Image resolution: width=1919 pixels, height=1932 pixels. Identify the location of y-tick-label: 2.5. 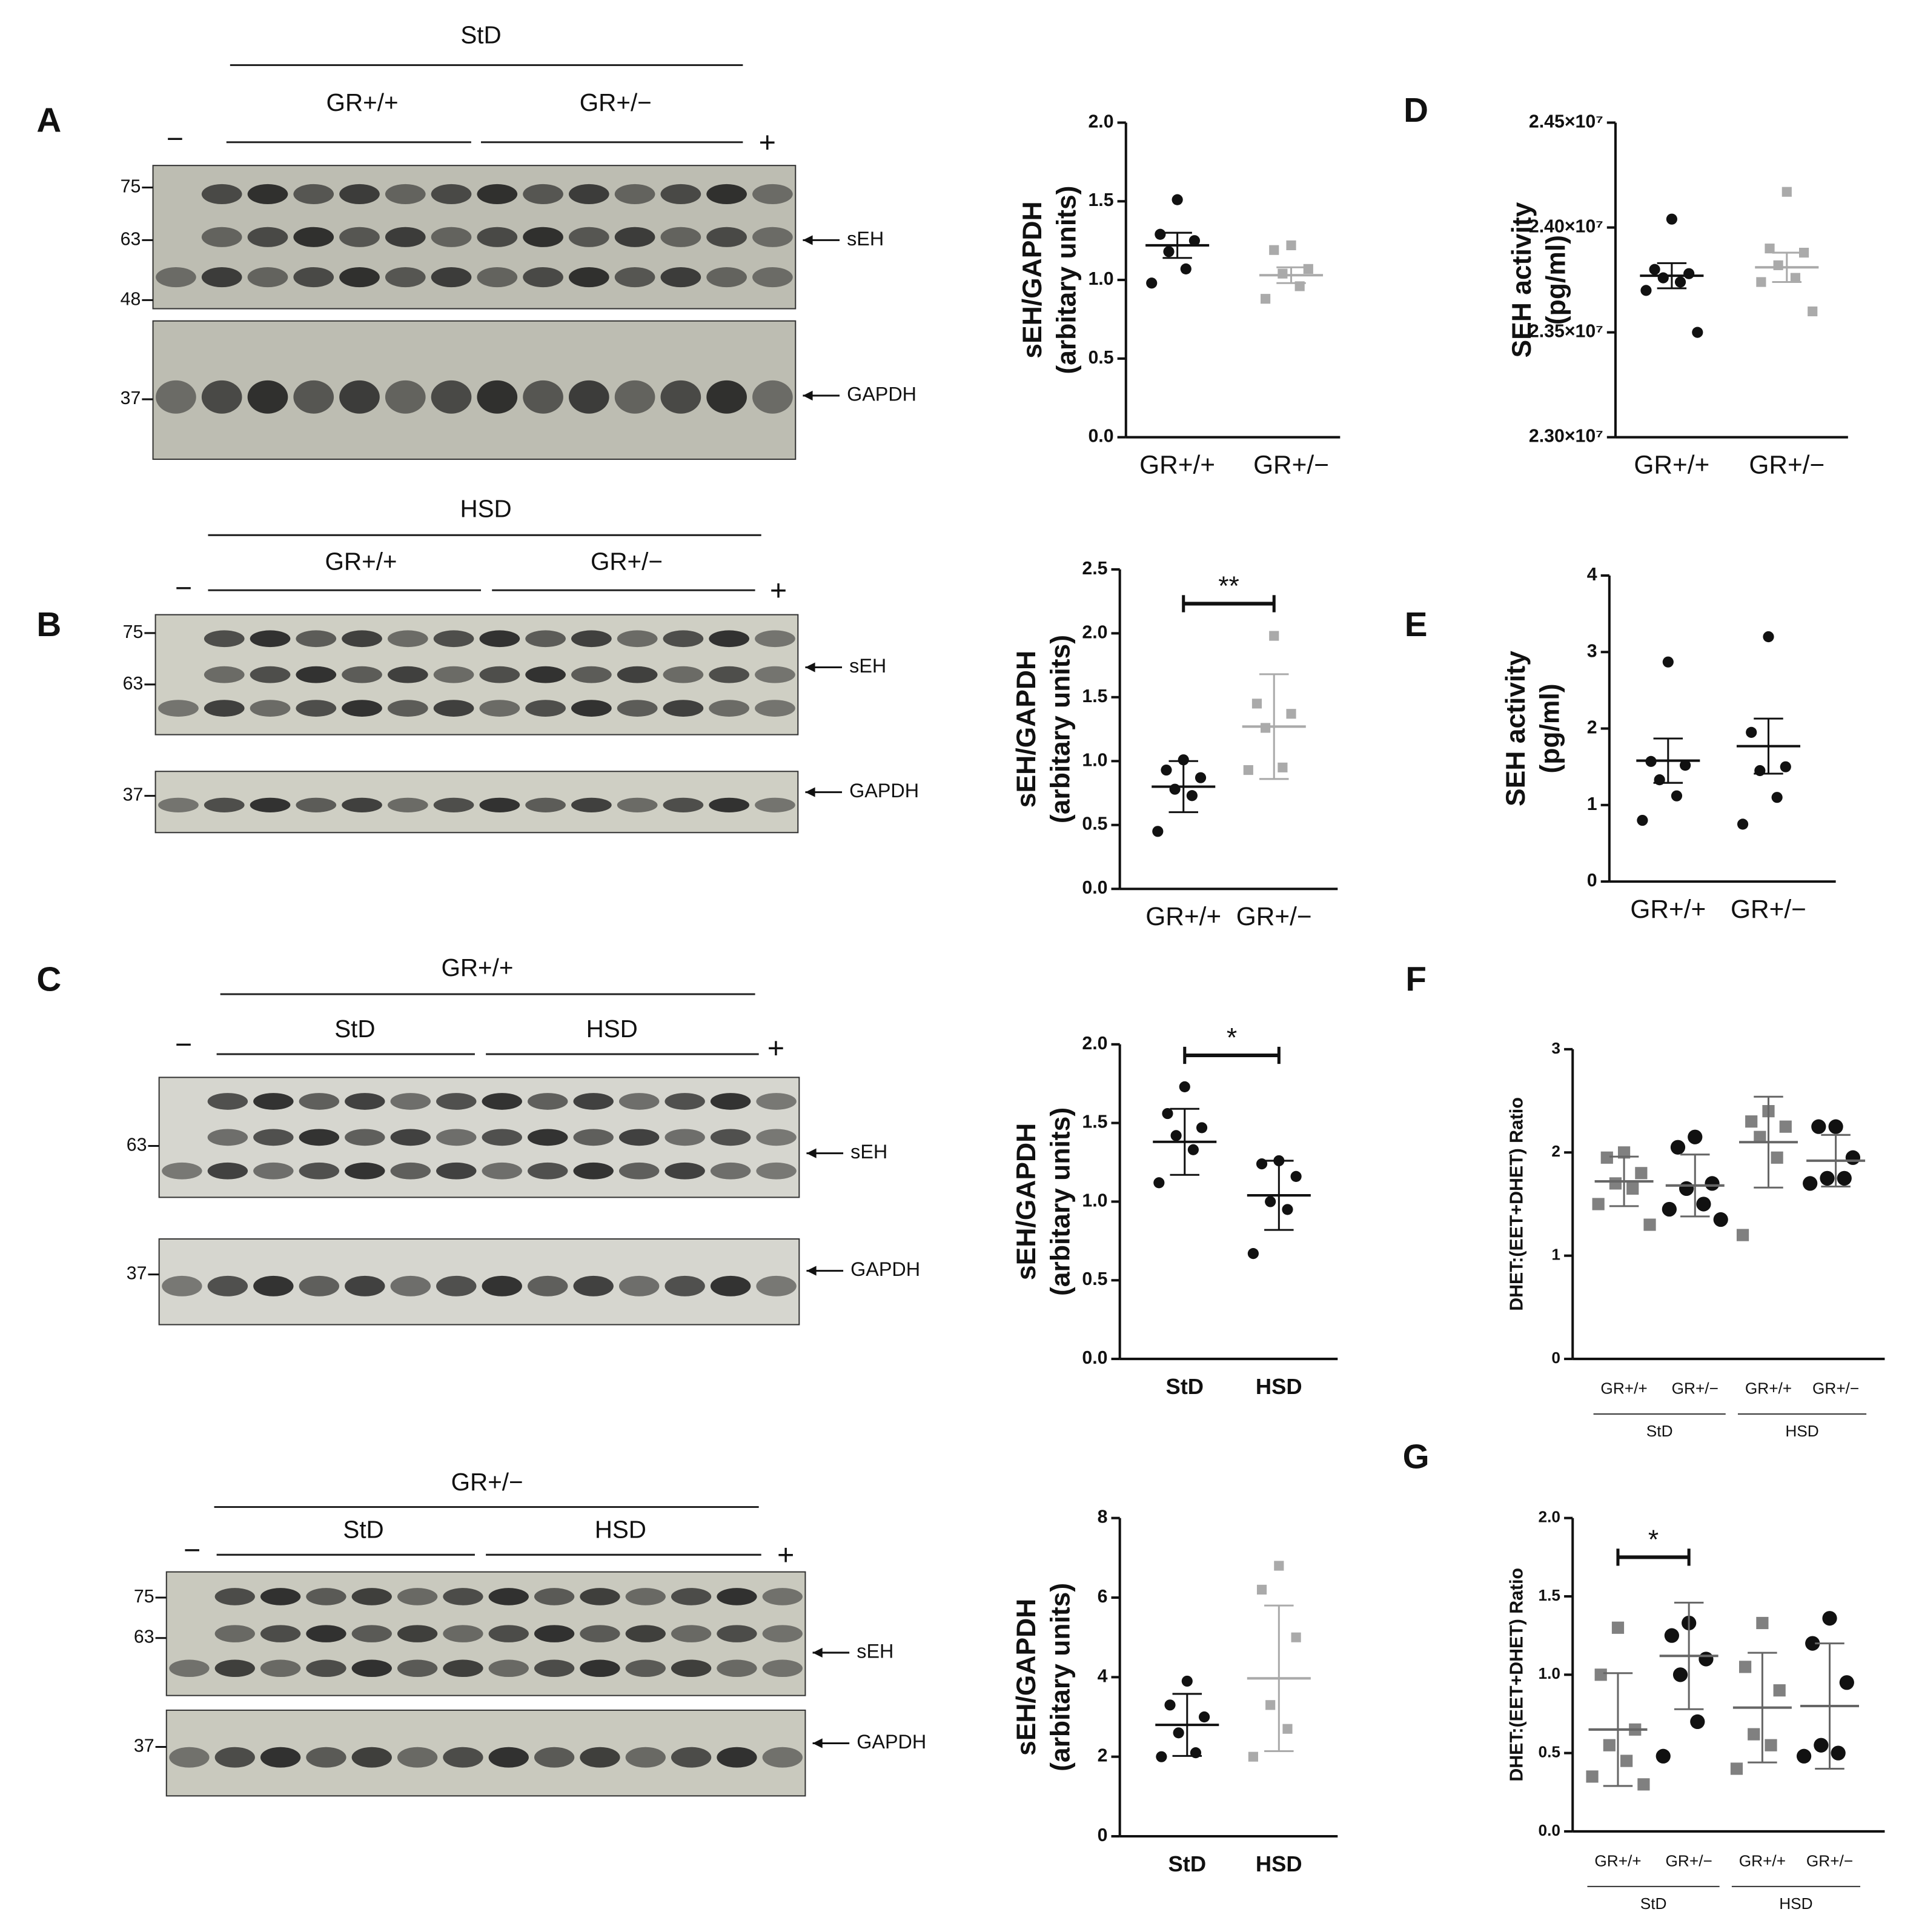
(1094, 569).